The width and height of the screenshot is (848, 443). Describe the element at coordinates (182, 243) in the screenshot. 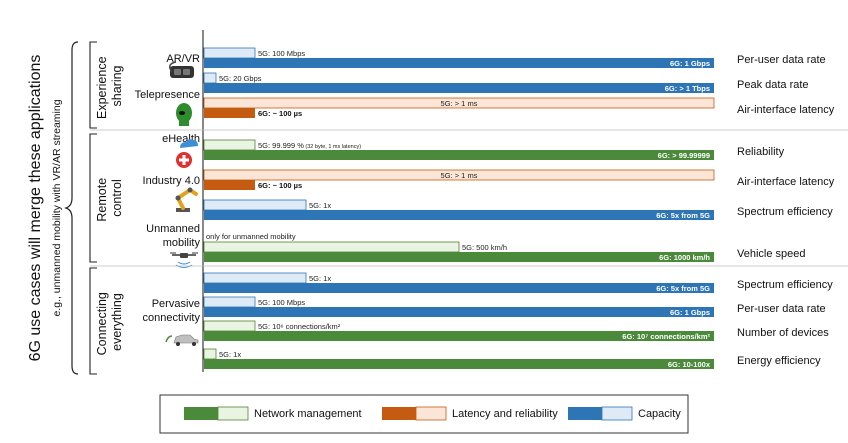

I see `app-label-mobility: mobility` at that location.